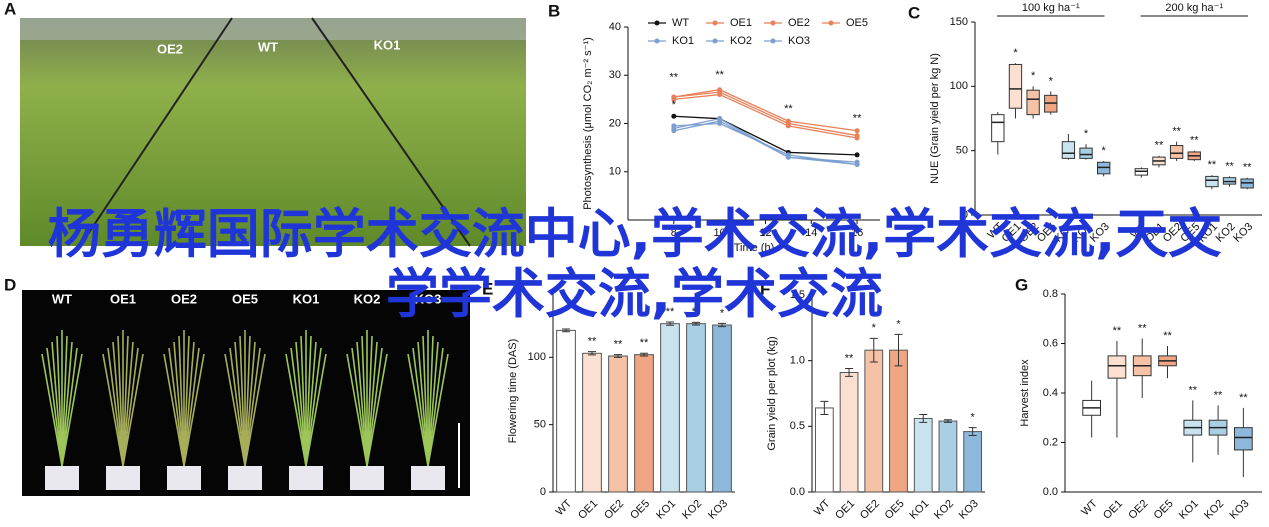 This screenshot has width=1269, height=527. Describe the element at coordinates (615, 123) in the screenshot. I see `y-tick-label: 20` at that location.